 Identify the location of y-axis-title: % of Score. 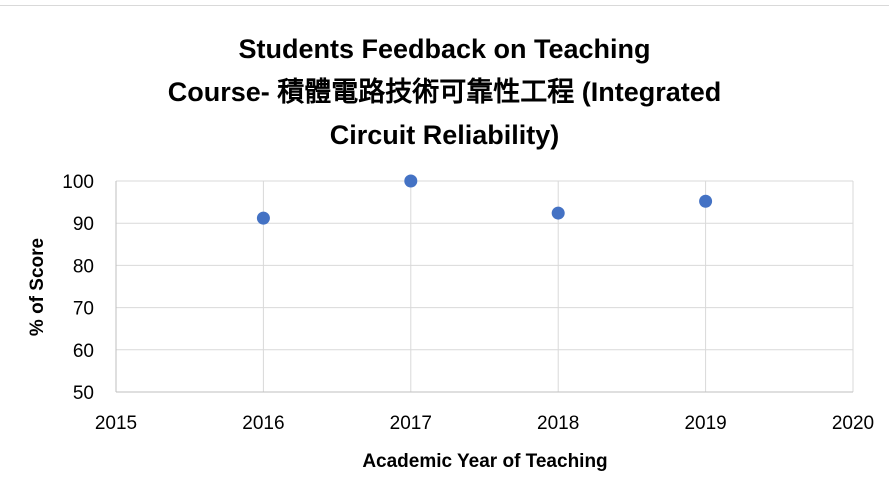
(37, 287).